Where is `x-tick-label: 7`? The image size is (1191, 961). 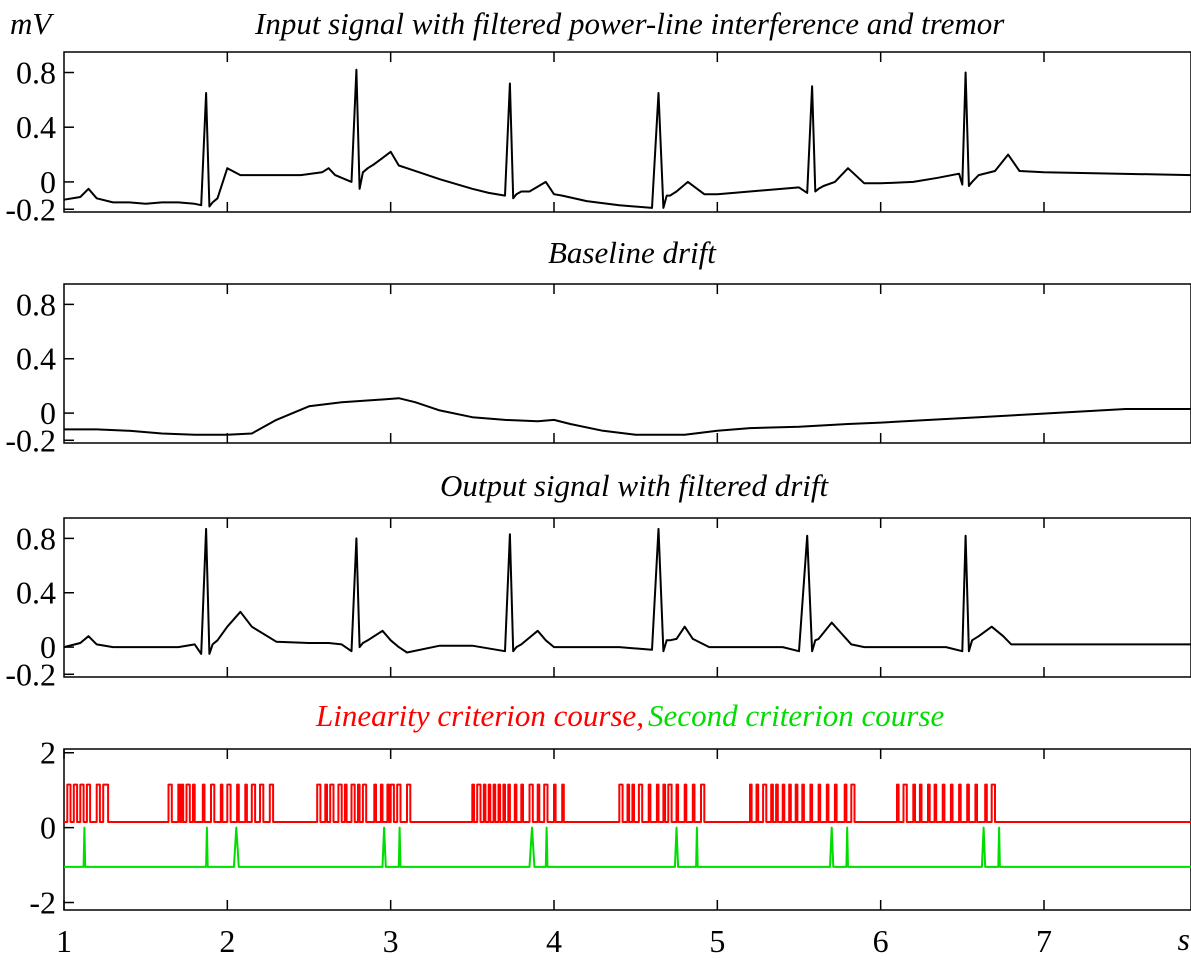
x-tick-label: 7 is located at coordinates (1044, 941).